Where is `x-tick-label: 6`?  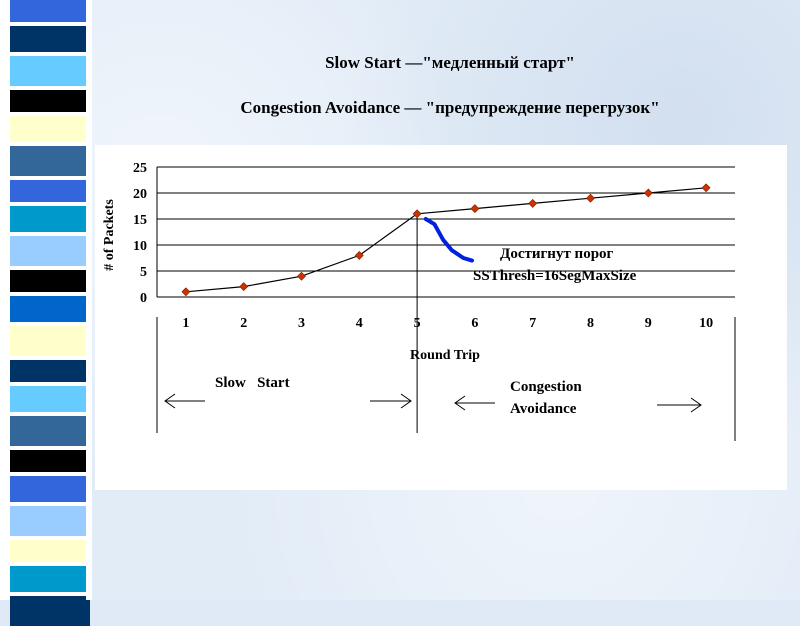 x-tick-label: 6 is located at coordinates (474, 323).